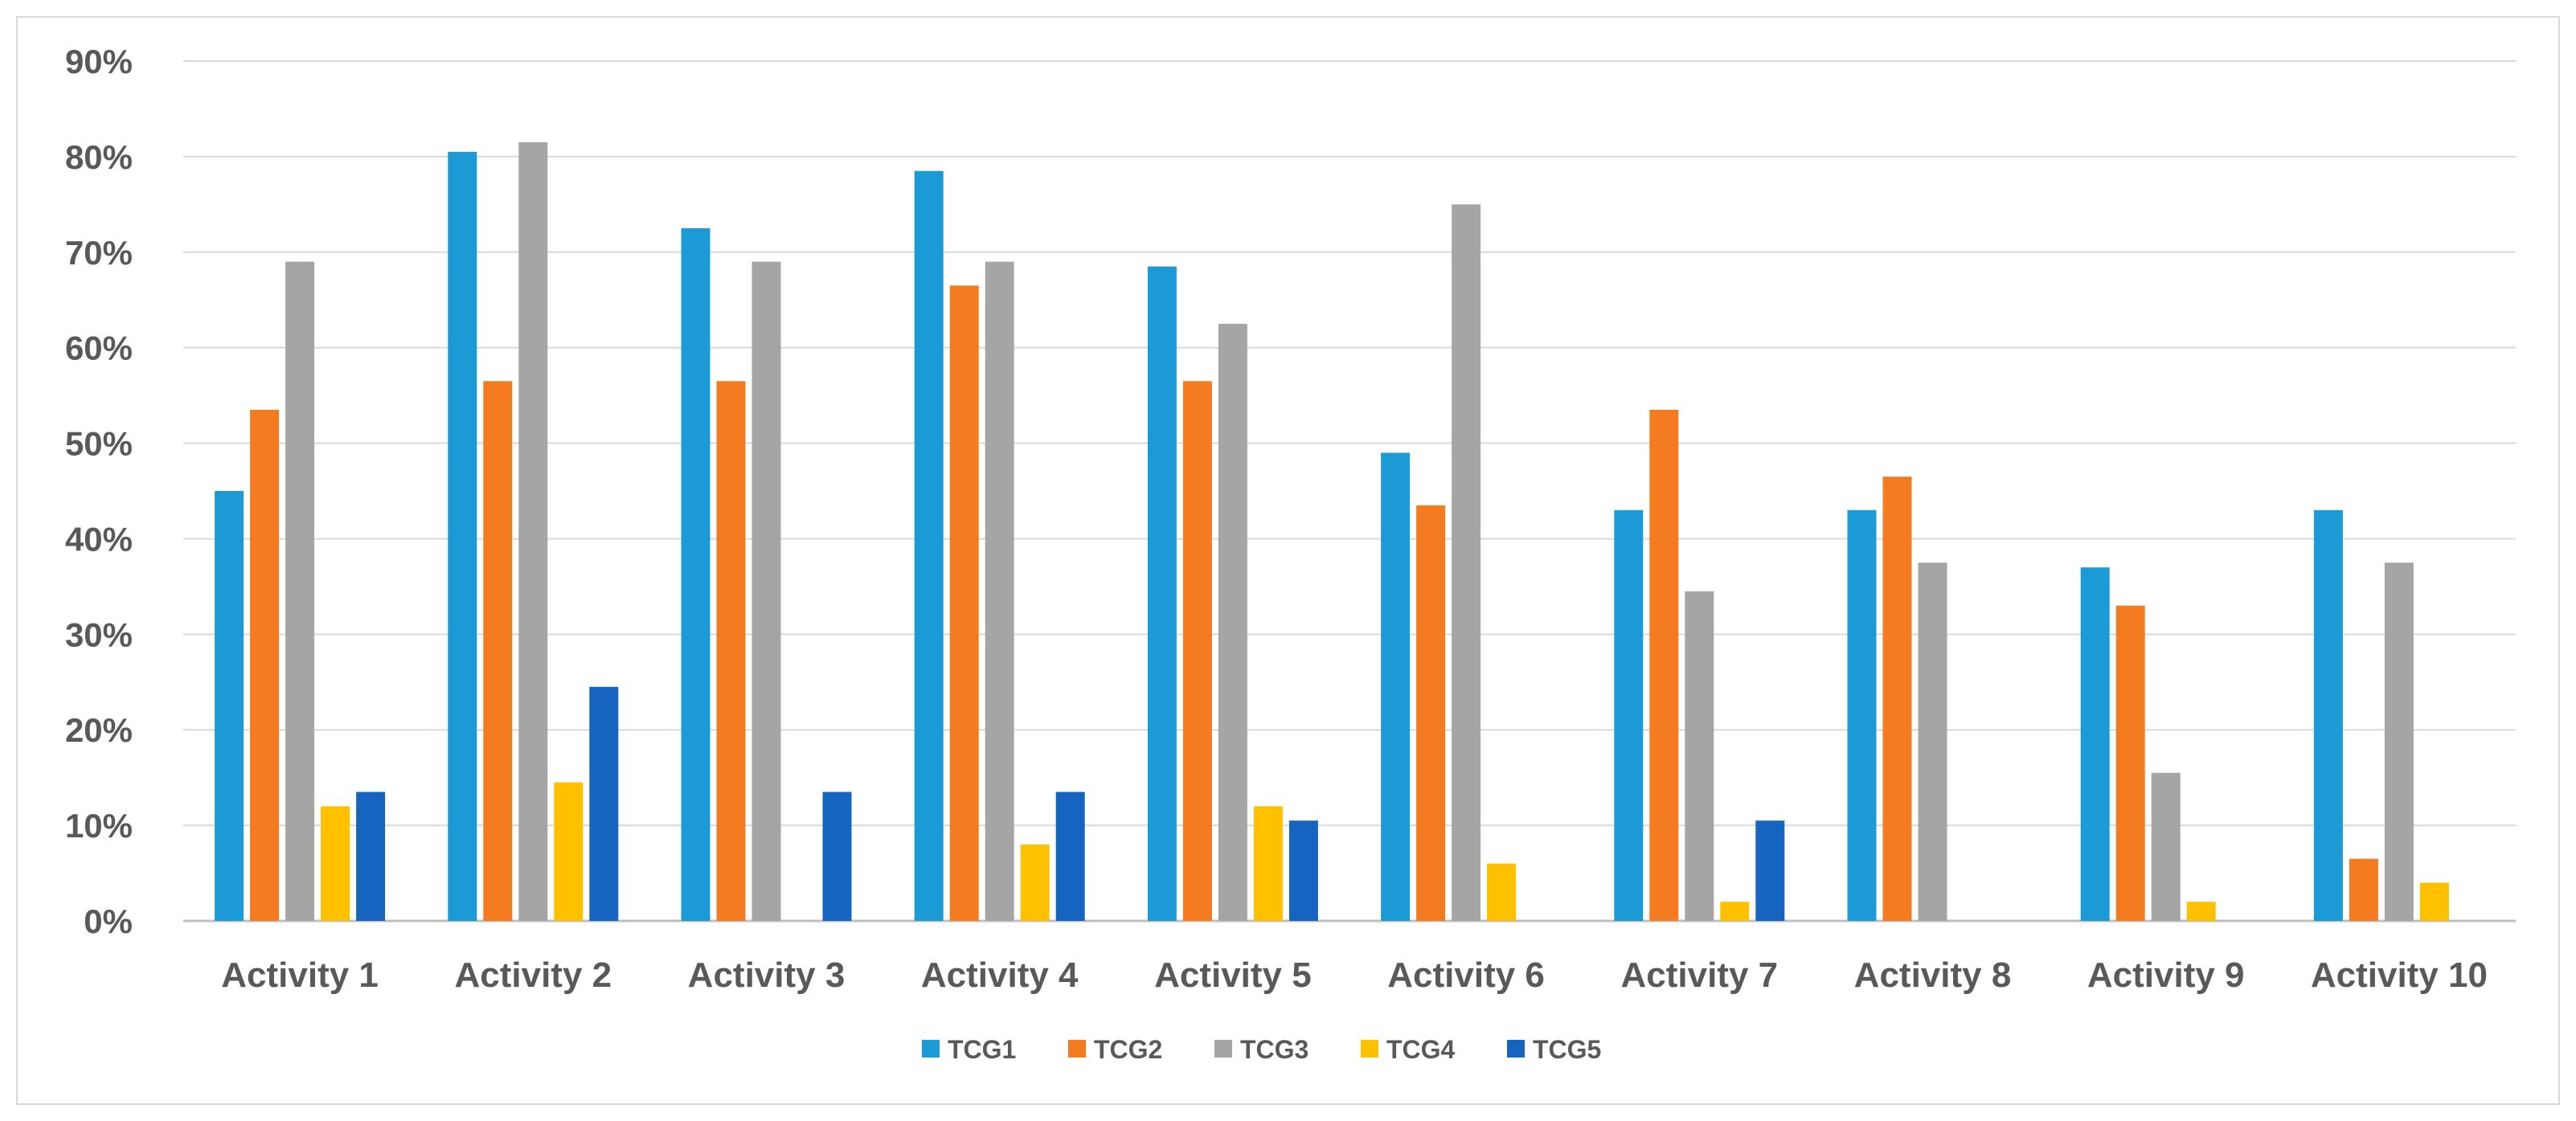  What do you see at coordinates (1233, 975) in the screenshot?
I see `x-category-label: Activity 5` at bounding box center [1233, 975].